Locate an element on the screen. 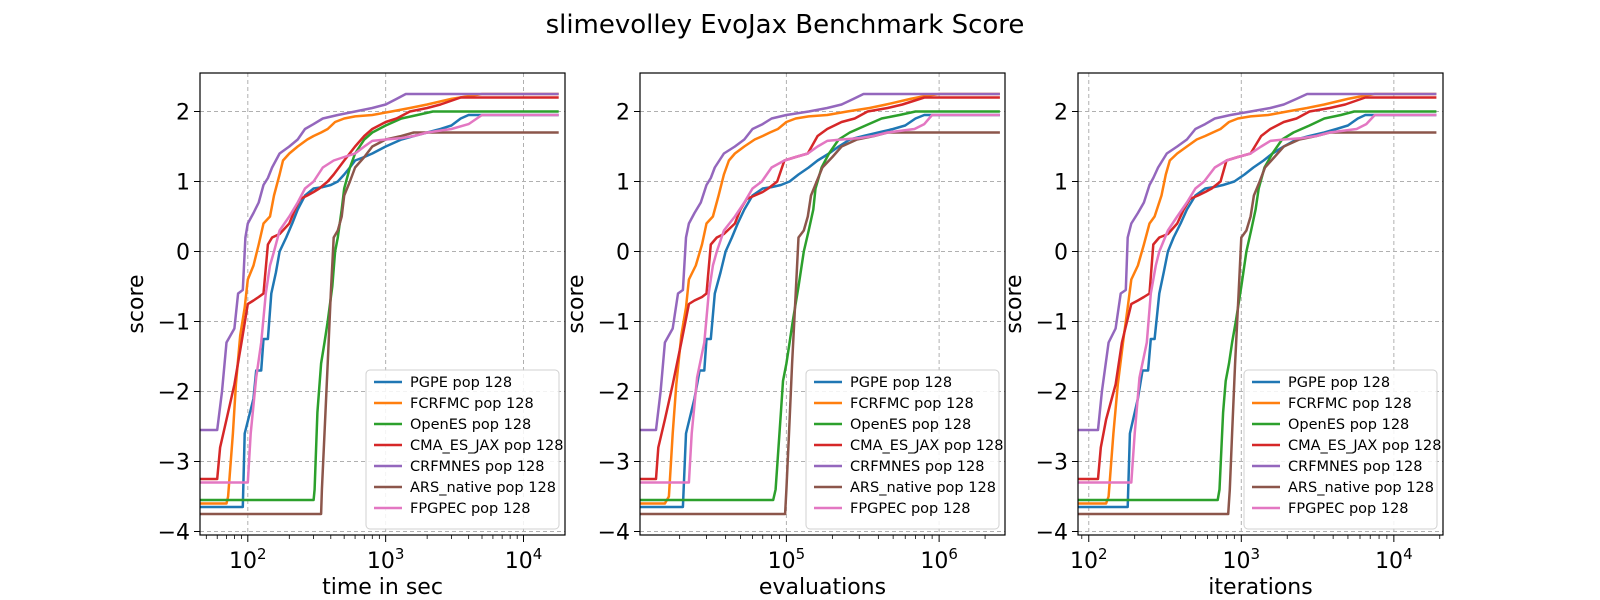  x-tick-label: 10⁵ is located at coordinates (787, 559).